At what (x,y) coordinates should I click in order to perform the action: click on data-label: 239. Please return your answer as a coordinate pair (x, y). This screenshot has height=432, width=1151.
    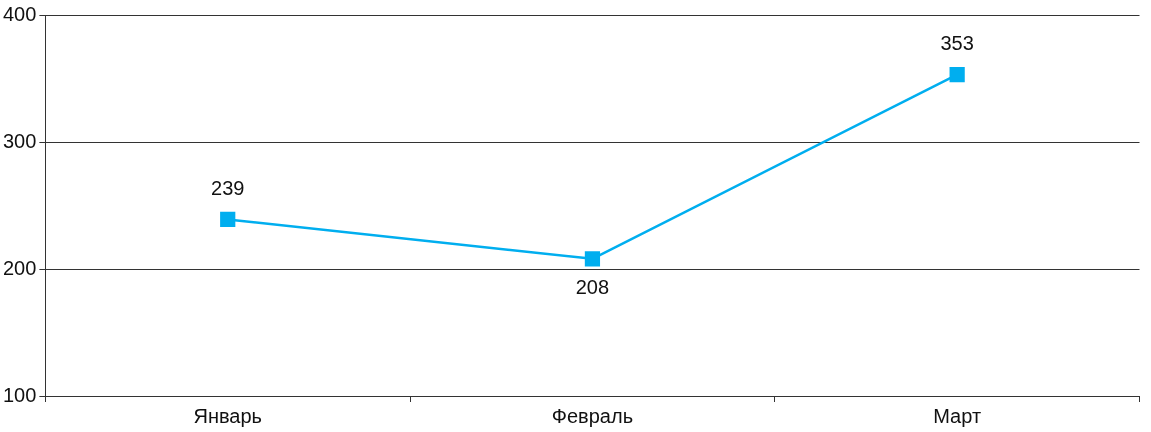
    Looking at the image, I should click on (228, 187).